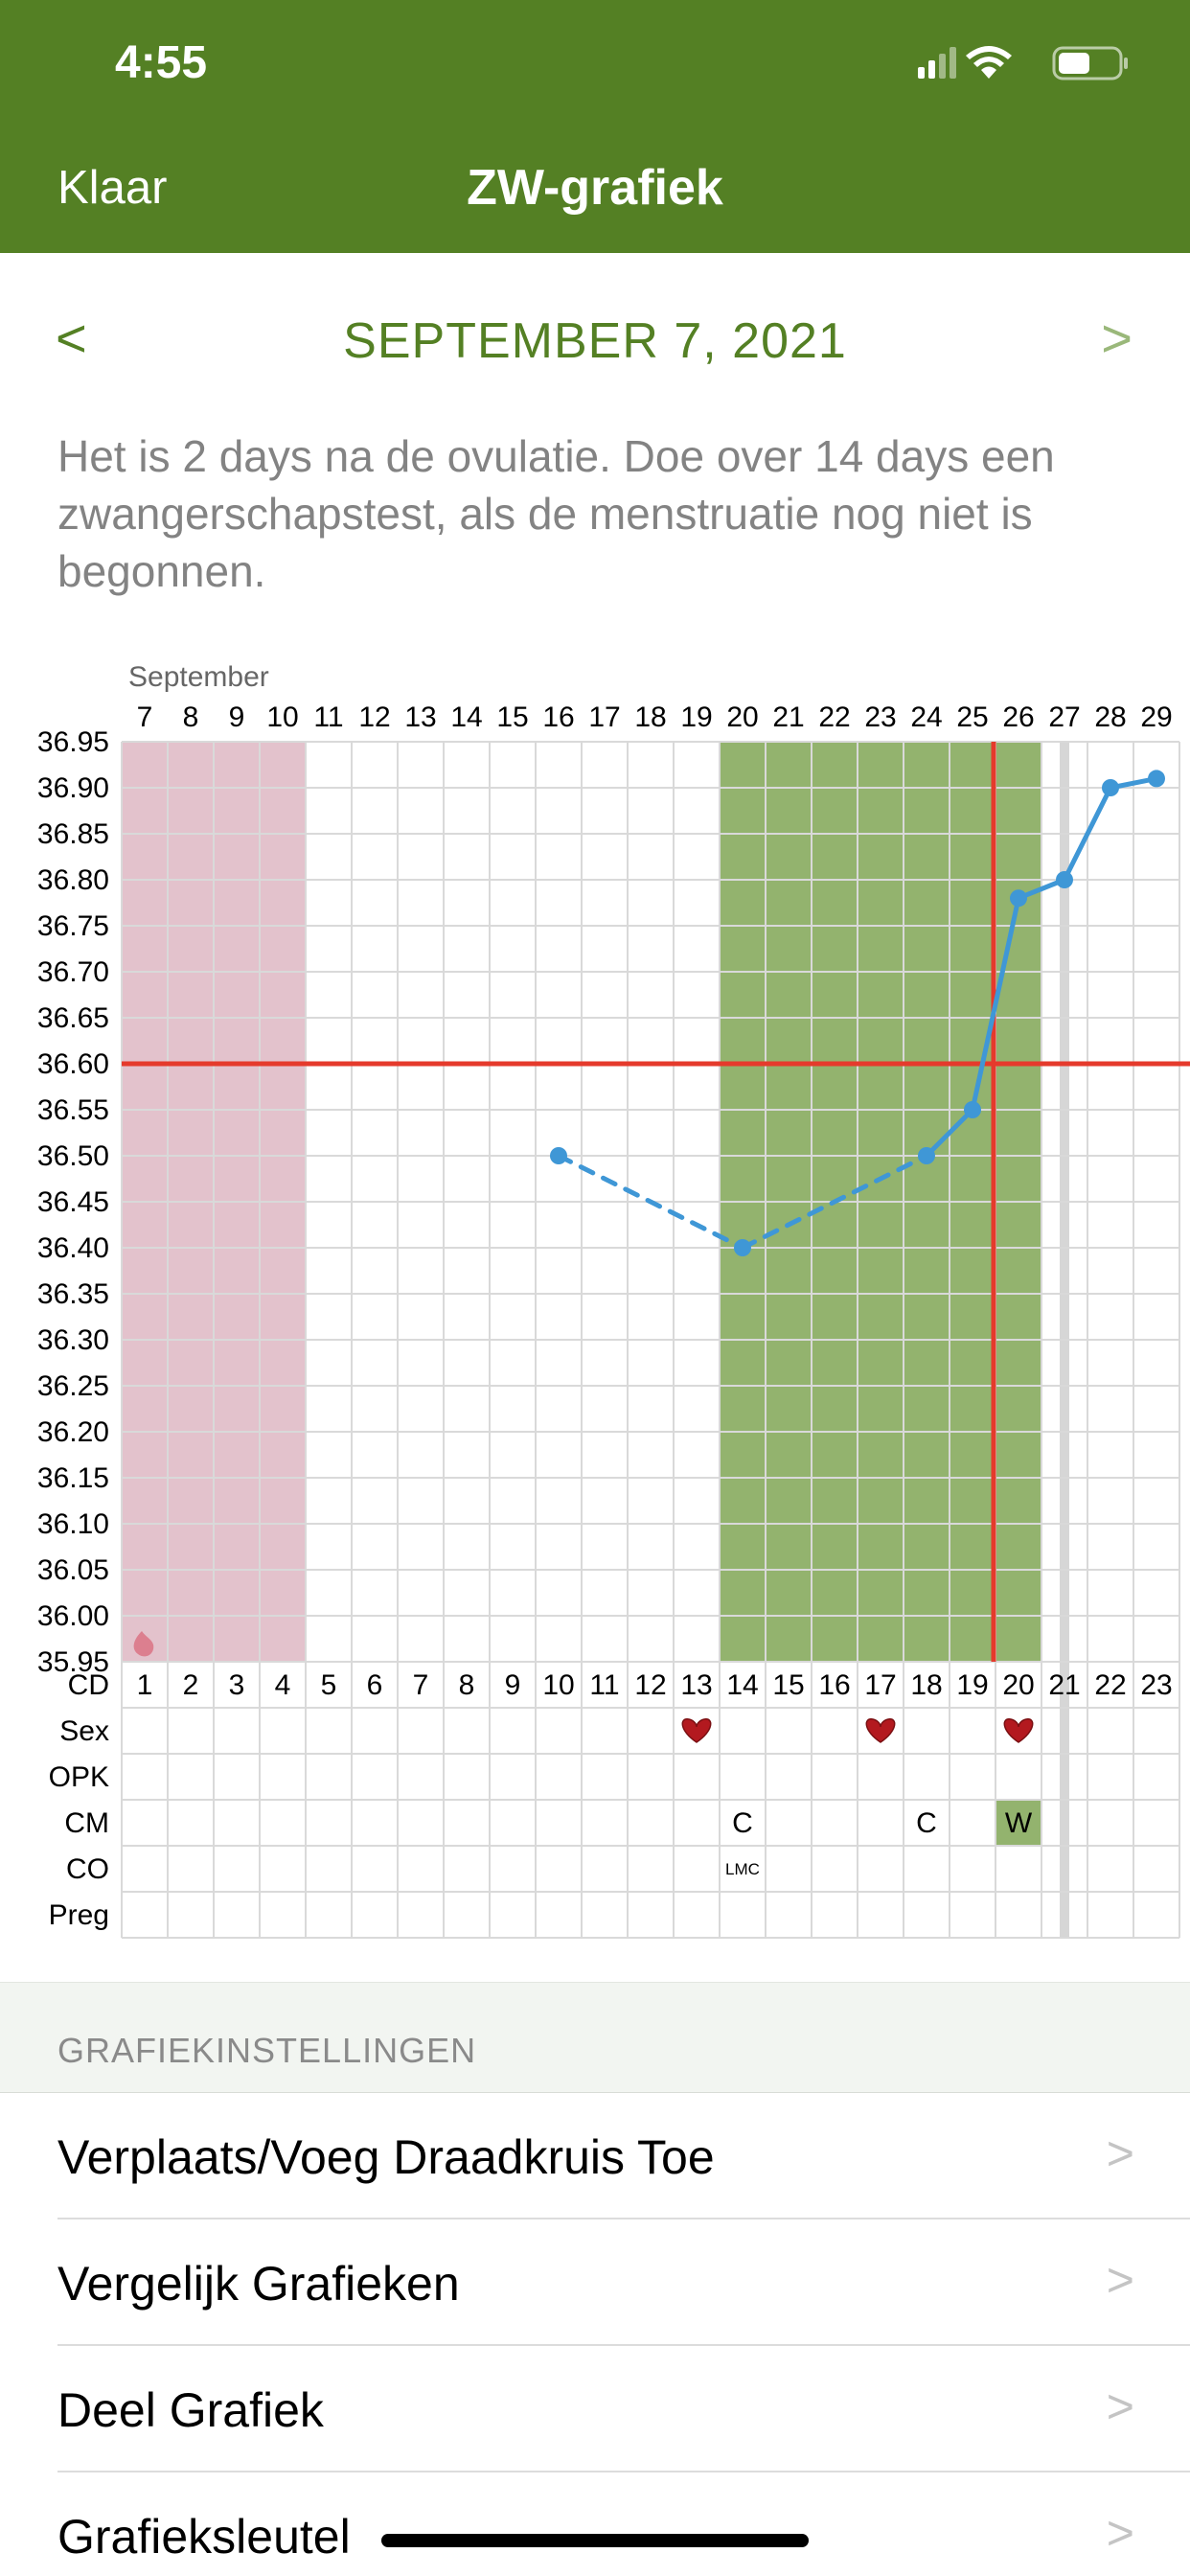 This screenshot has width=1190, height=2576. I want to click on cycle-day-label: 19, so click(972, 1685).